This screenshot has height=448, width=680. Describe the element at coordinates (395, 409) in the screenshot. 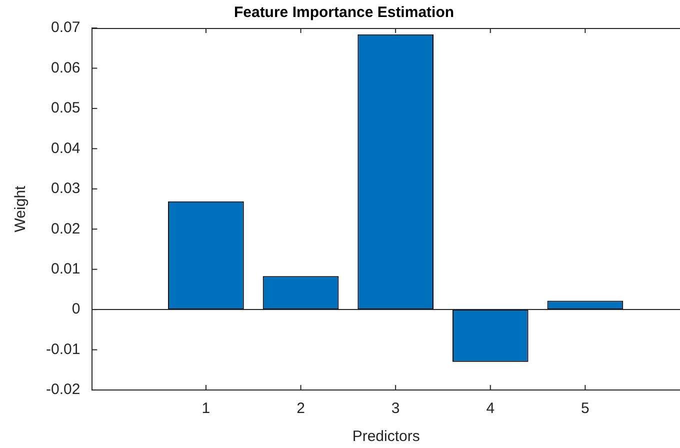

I see `x-tick-label: 3` at that location.